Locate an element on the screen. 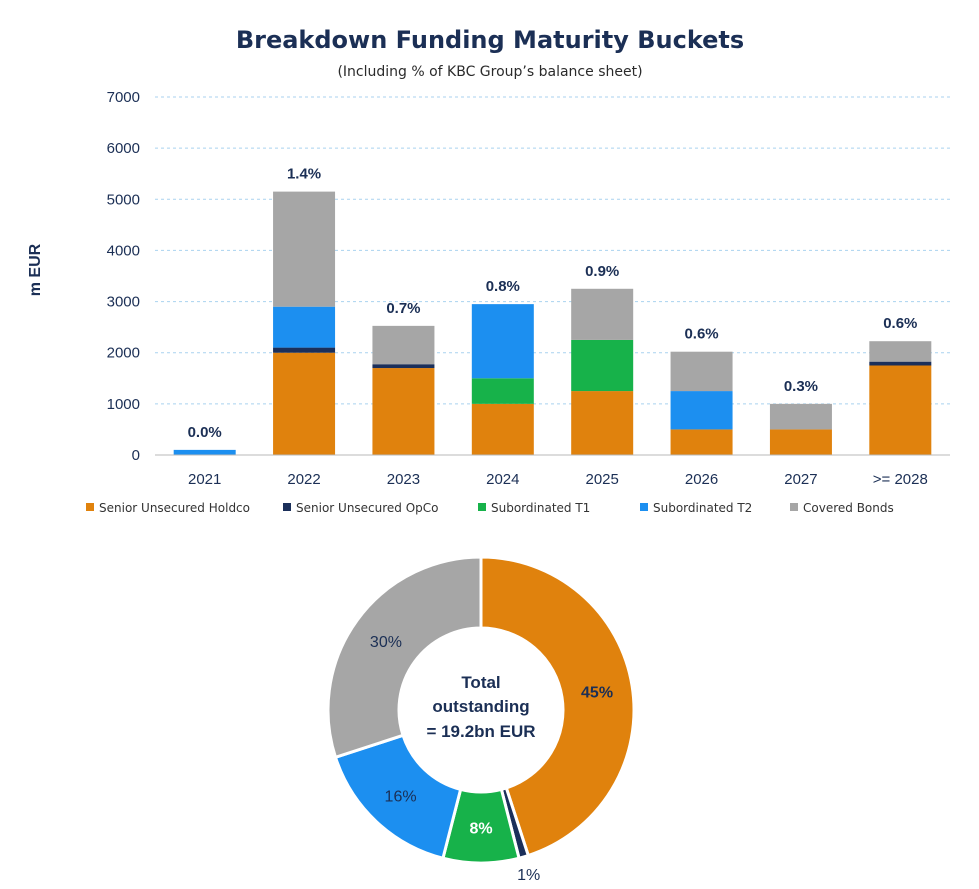 This screenshot has height=889, width=979. legend-label: Subordinated T1 is located at coordinates (540, 508).